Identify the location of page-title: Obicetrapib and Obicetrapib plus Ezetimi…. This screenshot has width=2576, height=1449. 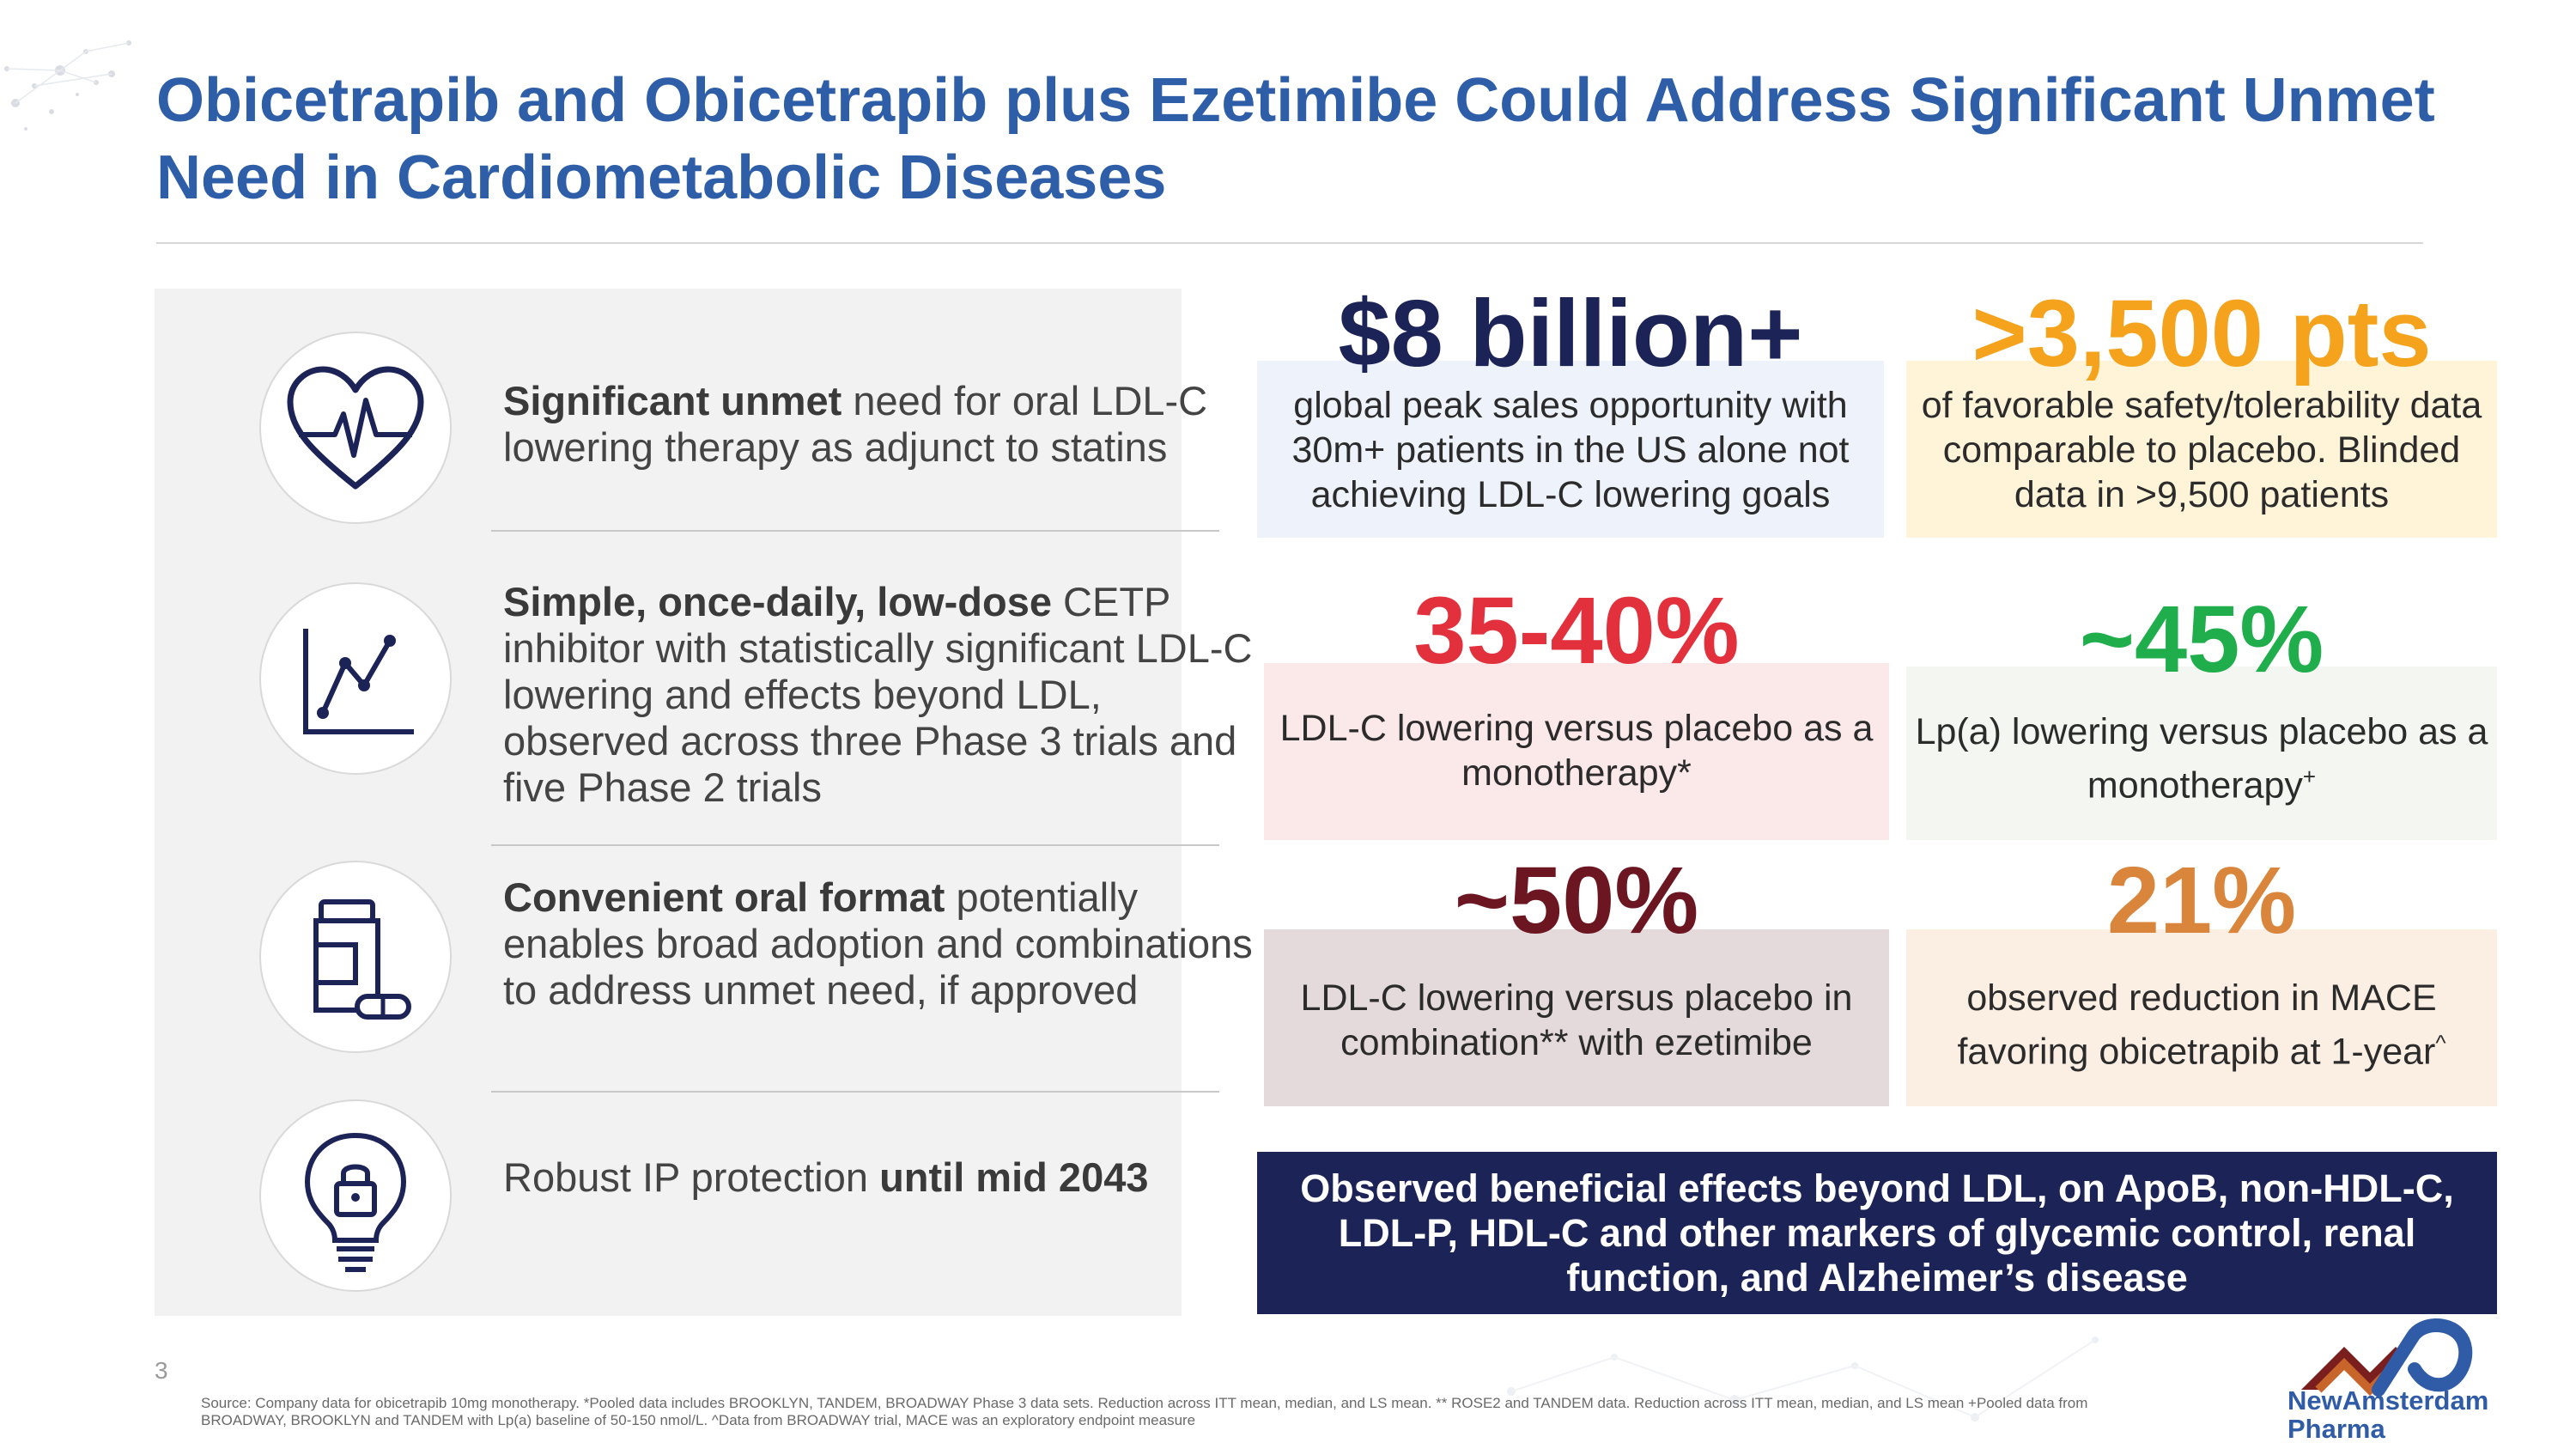
(1295, 139).